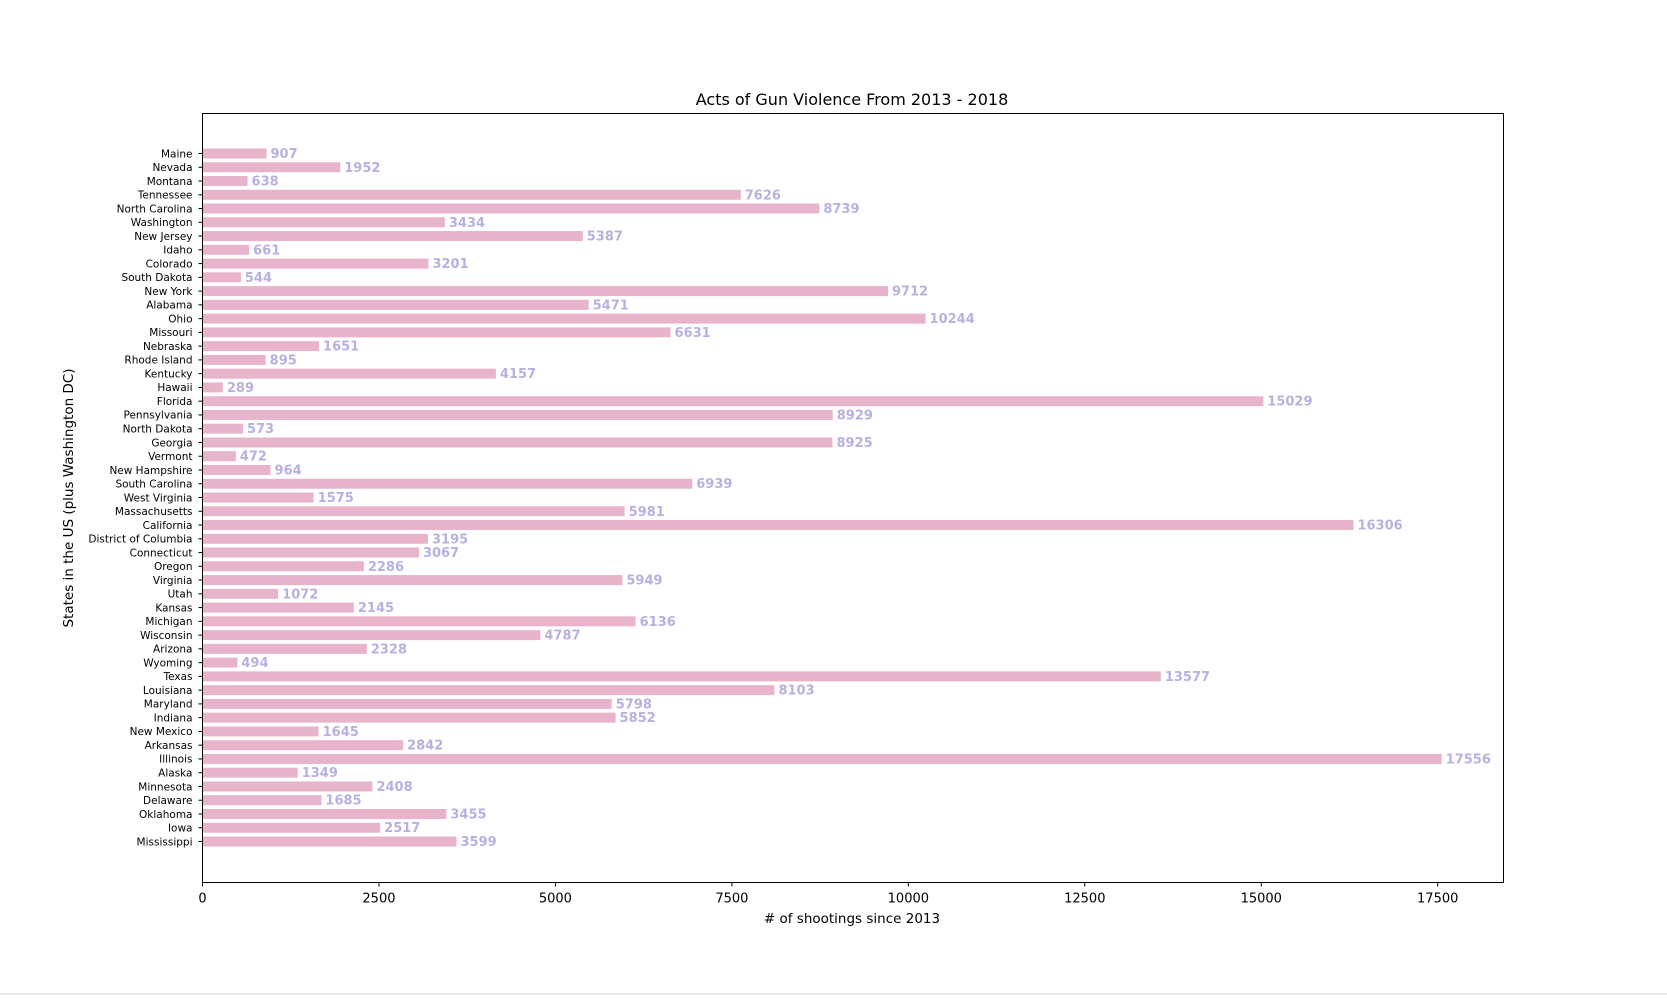 The height and width of the screenshot is (999, 1667). I want to click on bar-value-label: 661, so click(266, 250).